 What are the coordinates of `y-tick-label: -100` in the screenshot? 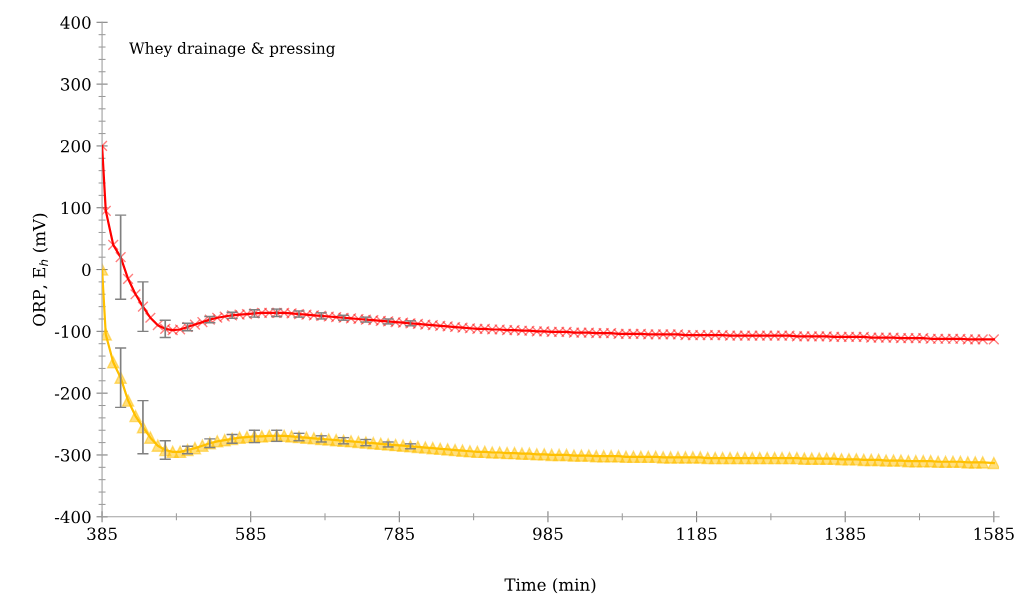 It's located at (72, 331).